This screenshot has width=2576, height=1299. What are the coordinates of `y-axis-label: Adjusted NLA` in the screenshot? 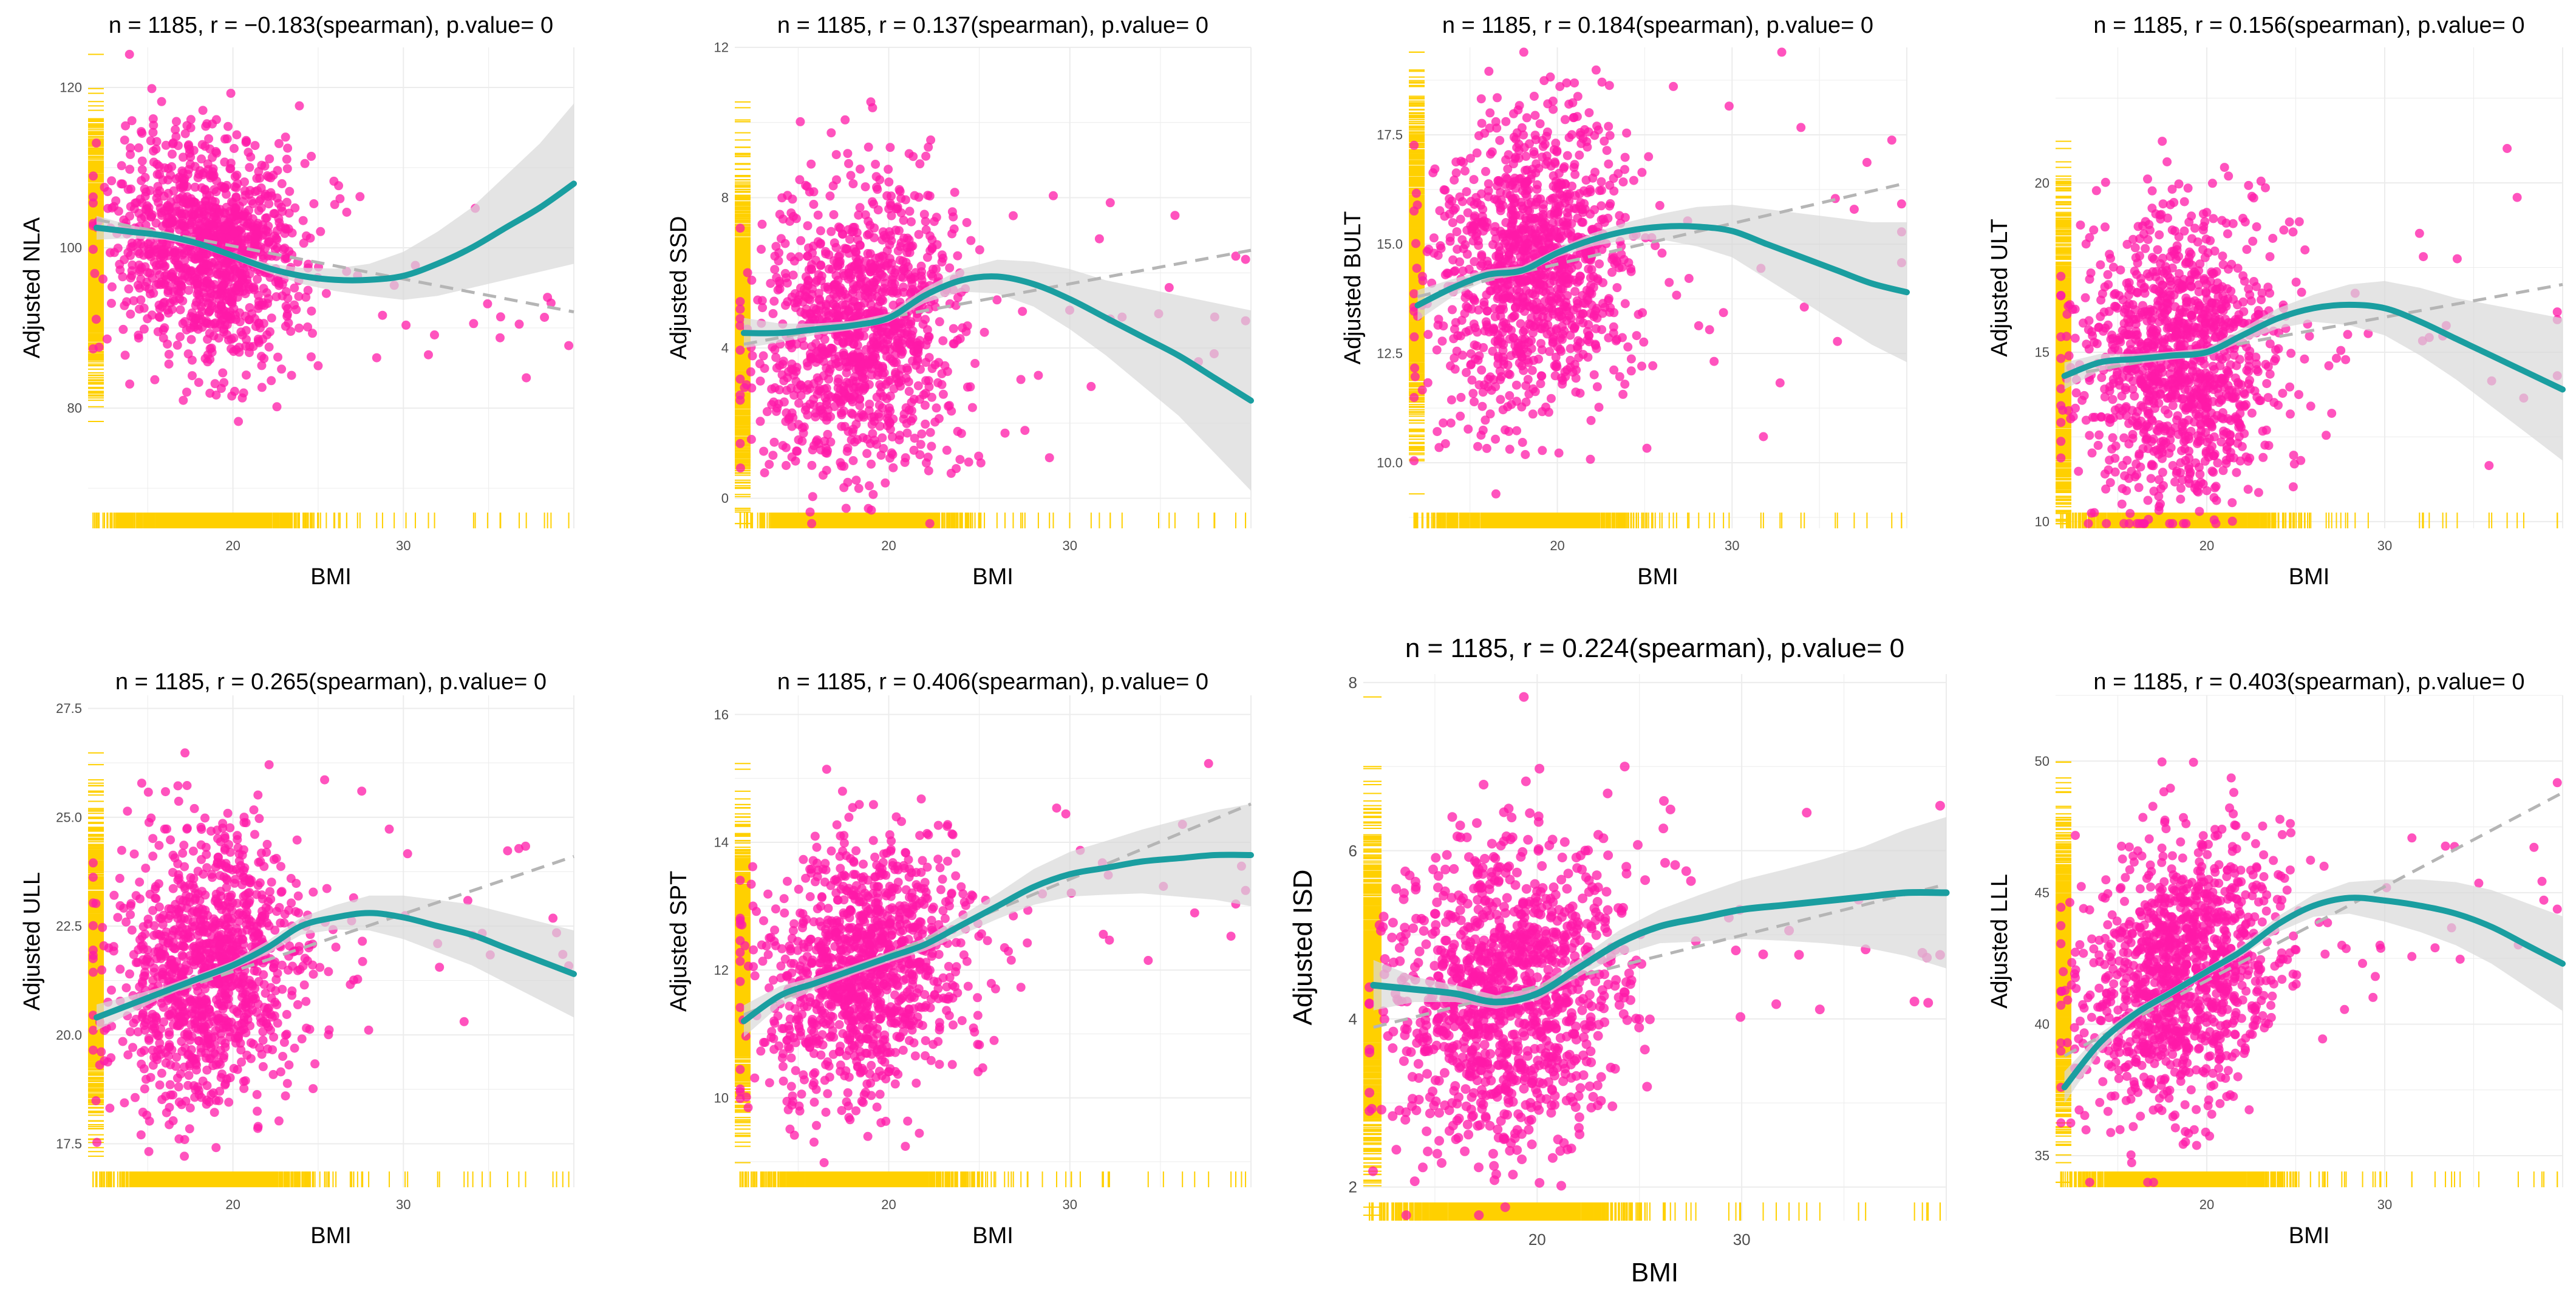 It's located at (32, 287).